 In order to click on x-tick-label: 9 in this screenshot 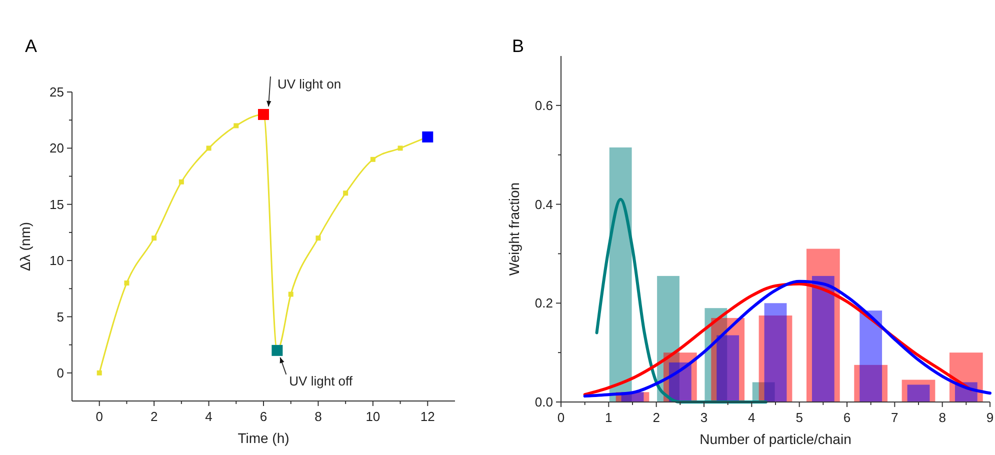, I will do `click(990, 417)`.